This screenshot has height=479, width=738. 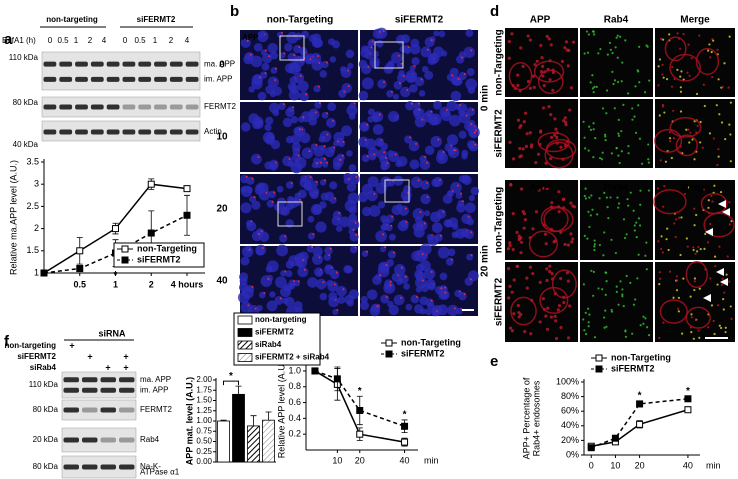 I want to click on legend-label: non-targeting, so click(x=281, y=319).